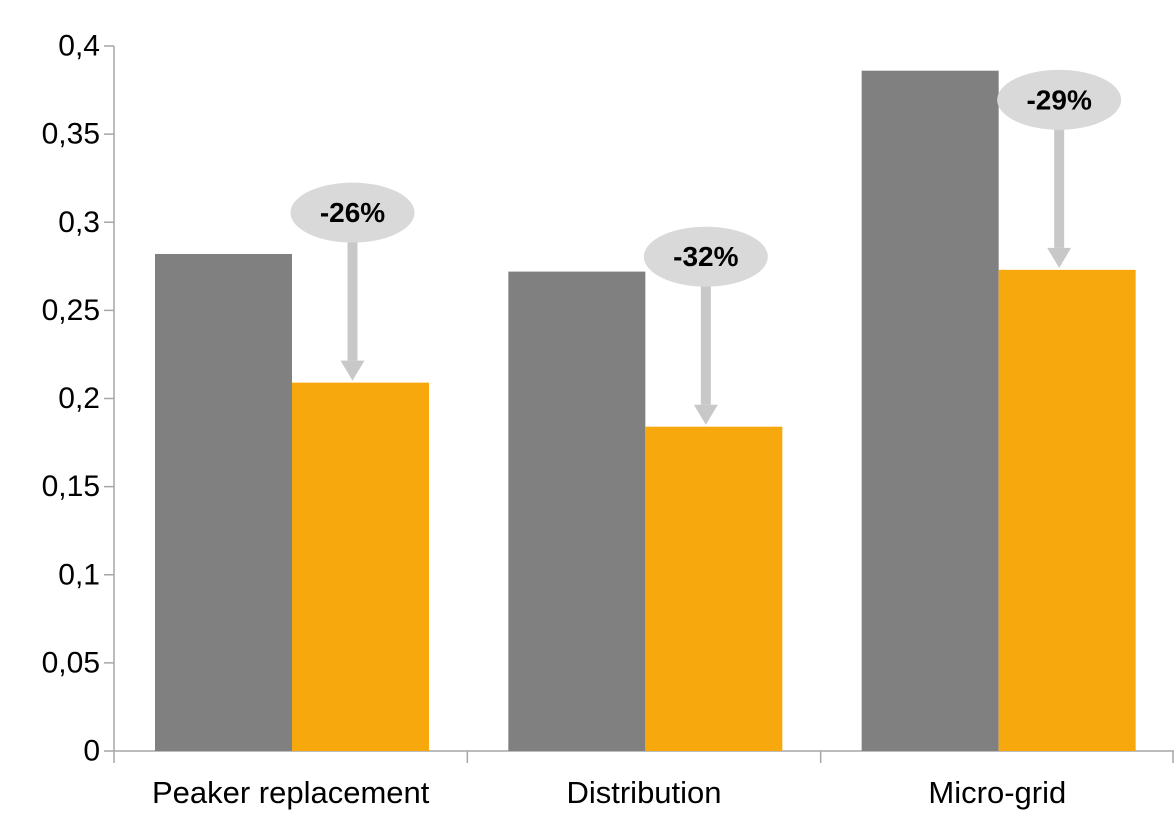 The width and height of the screenshot is (1174, 816). I want to click on y-axis: 0 0,05 0,1 0,15 0,2 0,25 0,3 0,35 0,4, so click(78, 399).